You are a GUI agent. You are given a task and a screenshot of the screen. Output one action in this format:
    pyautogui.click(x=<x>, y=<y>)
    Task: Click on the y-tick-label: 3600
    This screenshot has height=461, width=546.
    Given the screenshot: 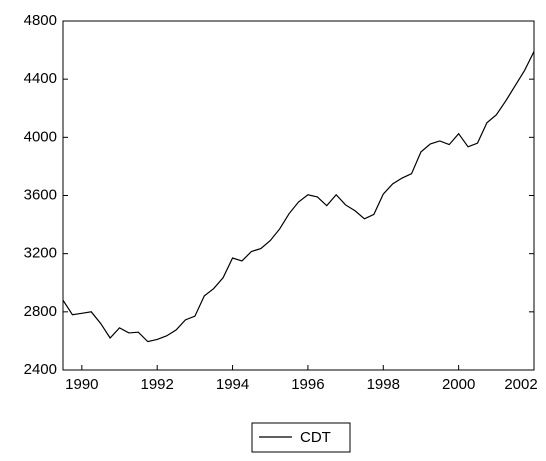 What is the action you would take?
    pyautogui.click(x=40, y=194)
    